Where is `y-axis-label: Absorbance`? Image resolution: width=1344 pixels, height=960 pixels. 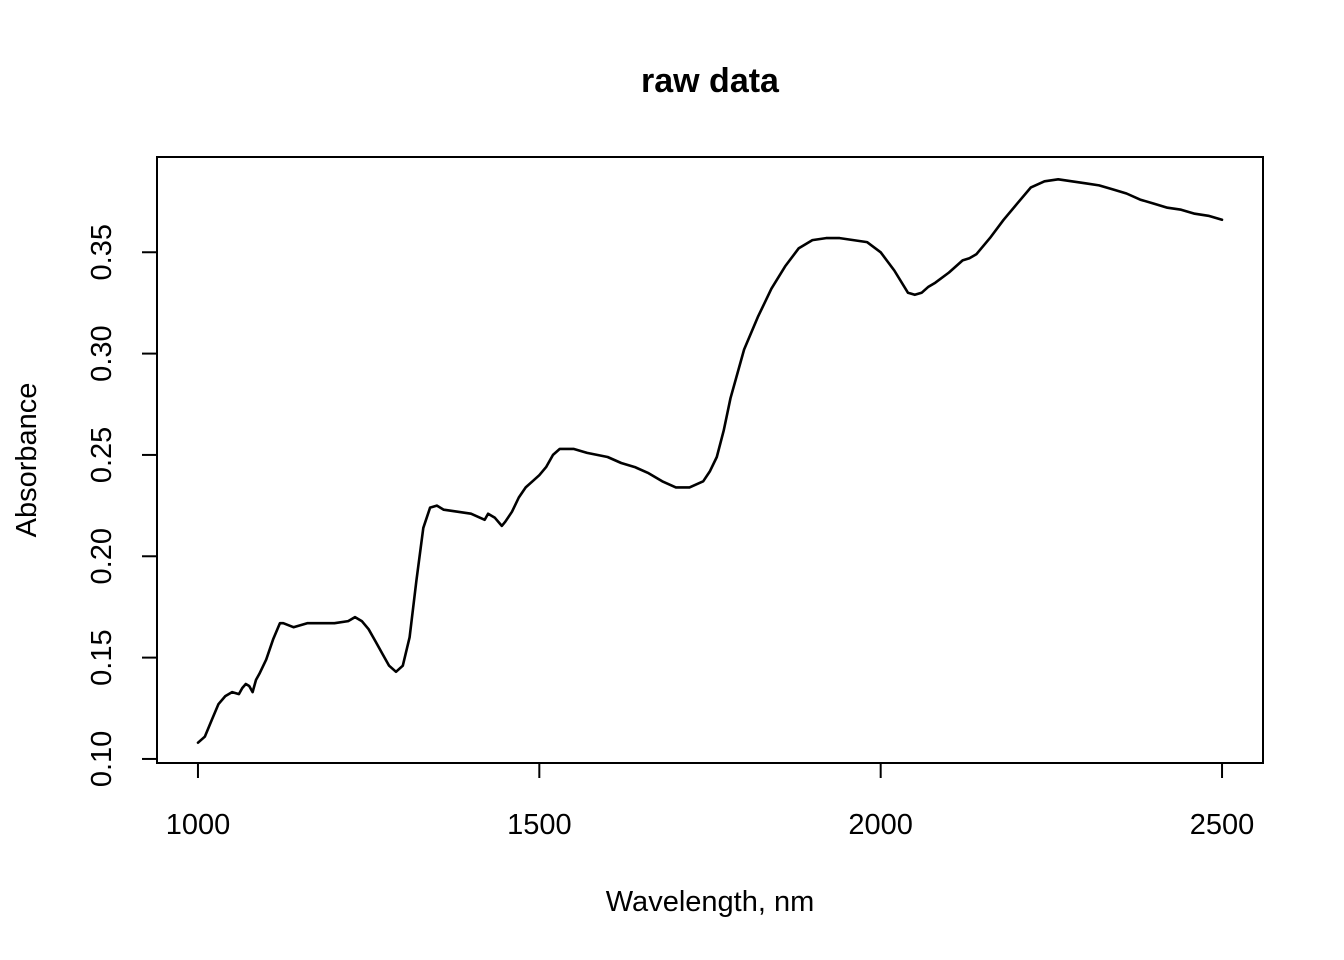
y-axis-label: Absorbance is located at coordinates (27, 460).